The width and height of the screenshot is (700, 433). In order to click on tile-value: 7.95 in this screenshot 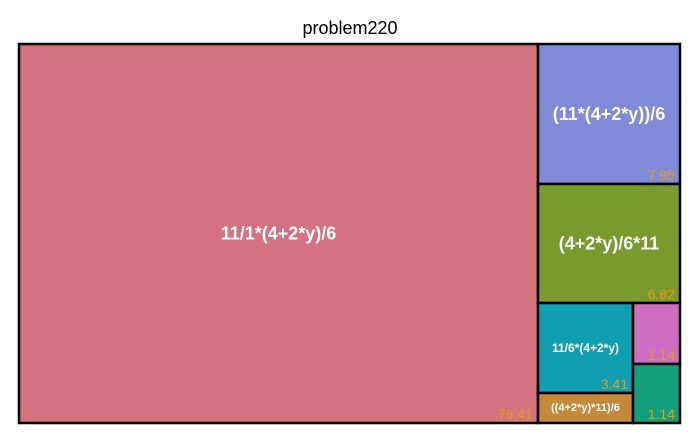, I will do `click(661, 175)`.